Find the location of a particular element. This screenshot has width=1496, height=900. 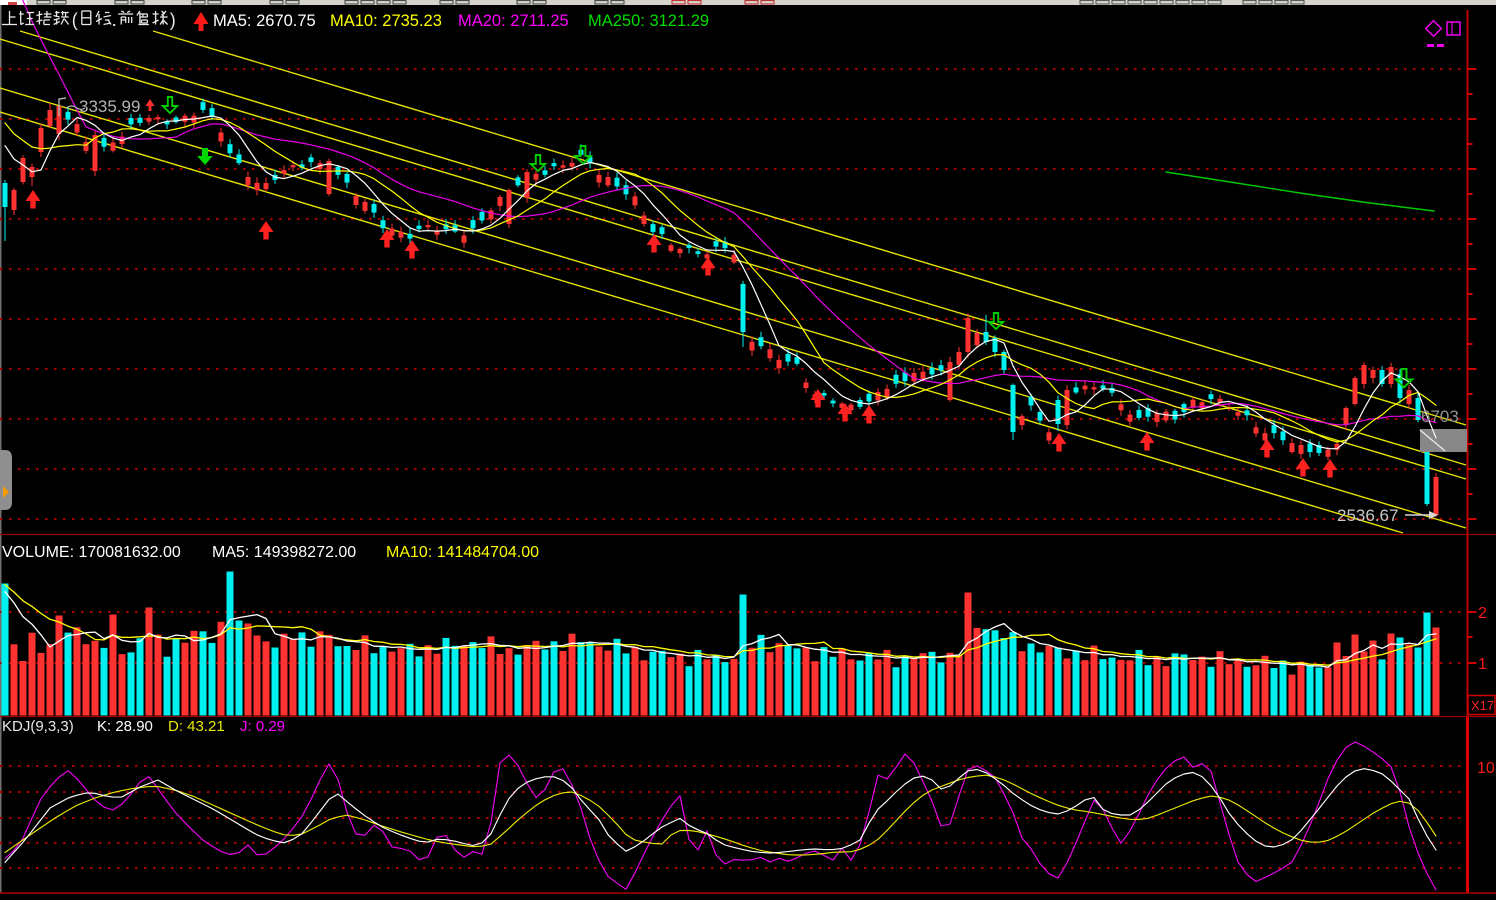

svg-text: 2536.67 is located at coordinates (1367, 515).